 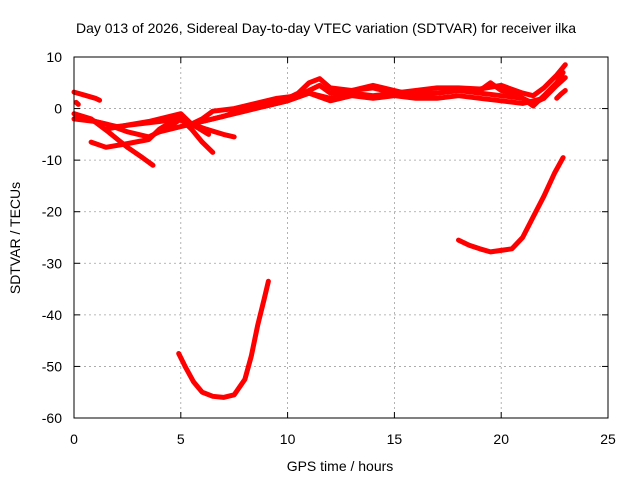 I want to click on y-tick-label: -20, so click(x=52, y=212).